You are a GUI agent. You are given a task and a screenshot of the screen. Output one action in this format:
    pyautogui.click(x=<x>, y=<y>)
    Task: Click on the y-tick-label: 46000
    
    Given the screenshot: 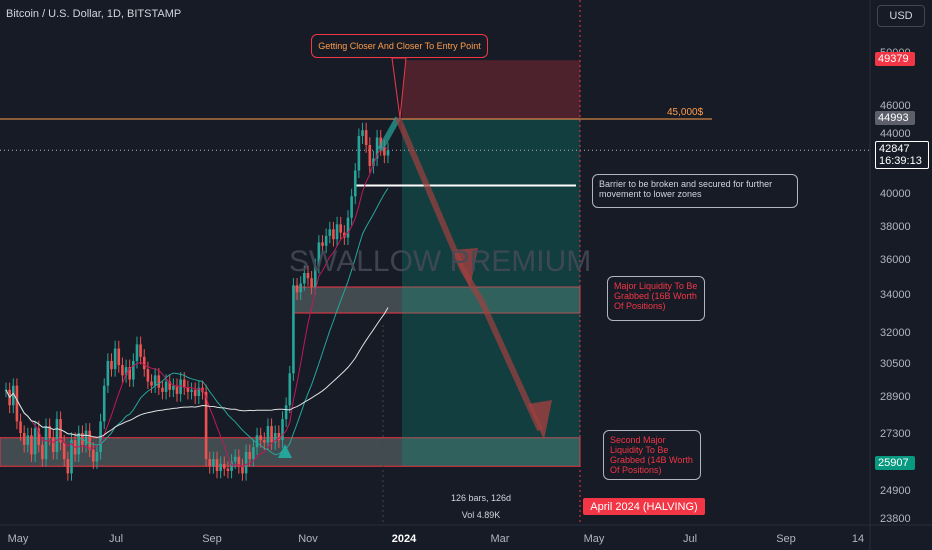 What is the action you would take?
    pyautogui.click(x=895, y=106)
    